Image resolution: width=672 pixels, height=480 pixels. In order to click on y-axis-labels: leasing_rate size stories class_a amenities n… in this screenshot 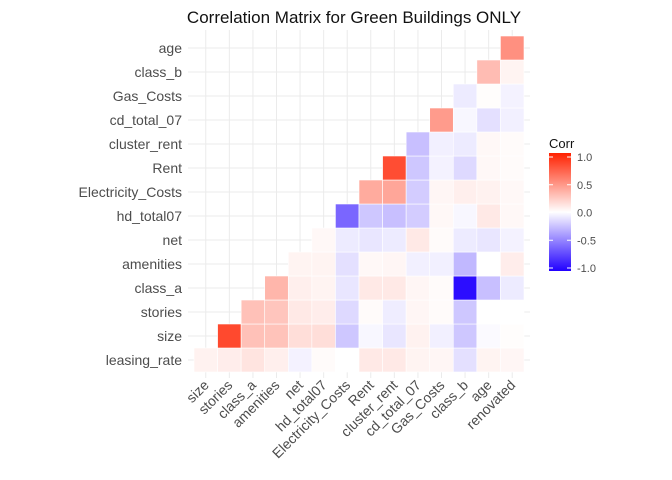, I will do `click(131, 204)`.